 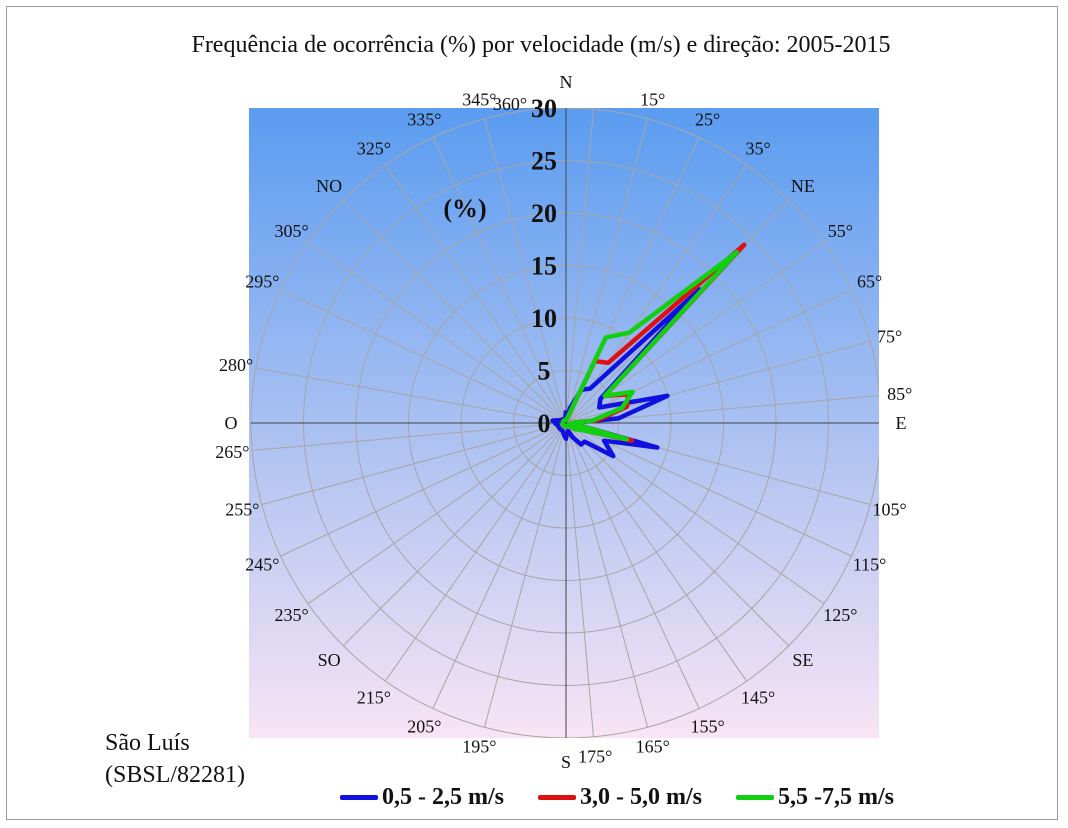 I want to click on angle-label: 295°, so click(x=262, y=281).